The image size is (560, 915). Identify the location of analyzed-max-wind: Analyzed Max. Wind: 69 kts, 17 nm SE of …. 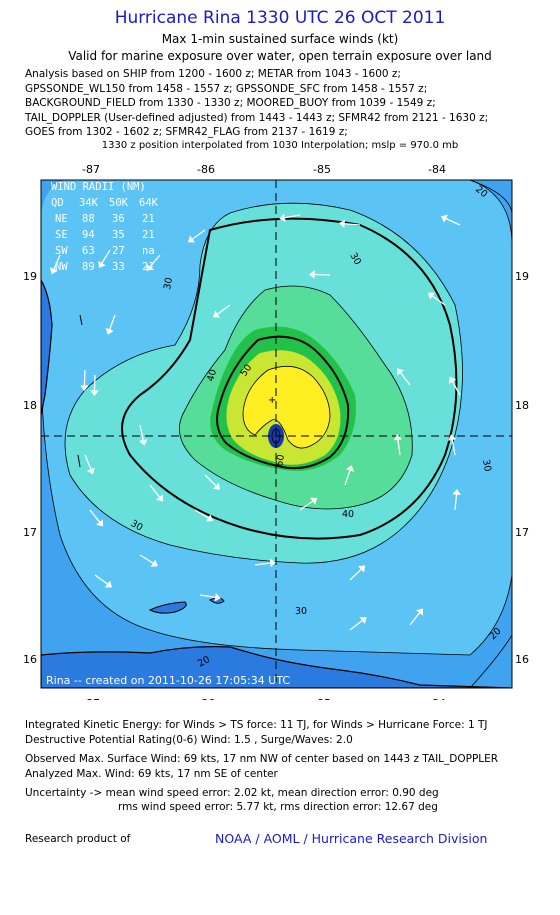
(151, 774).